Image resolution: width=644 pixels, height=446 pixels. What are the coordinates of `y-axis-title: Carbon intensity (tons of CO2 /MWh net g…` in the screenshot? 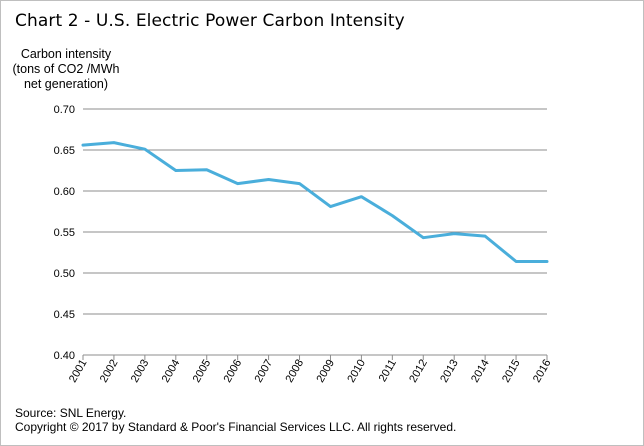 It's located at (66, 69).